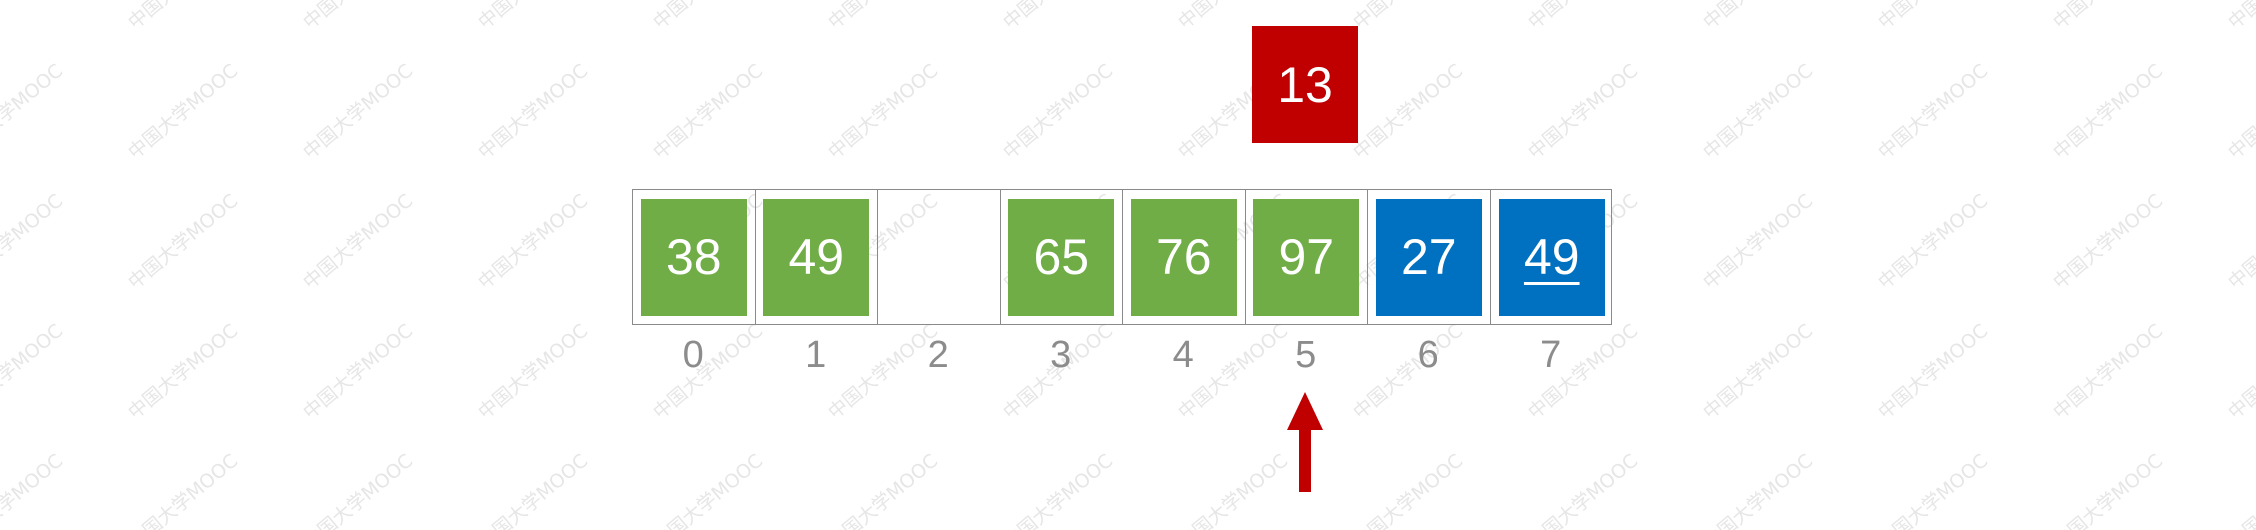 The width and height of the screenshot is (2256, 530). I want to click on element-tile: 38, so click(693, 257).